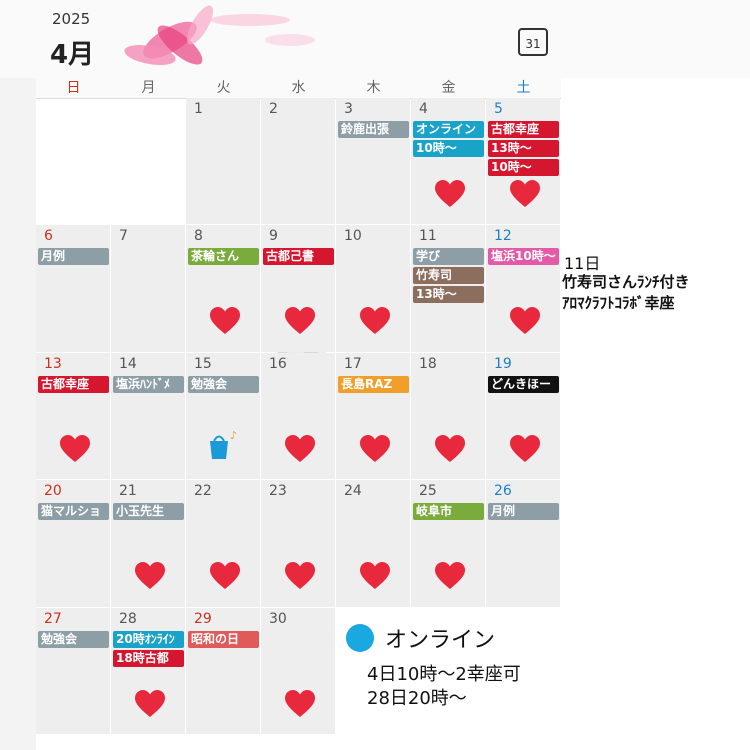 The height and width of the screenshot is (750, 750). I want to click on bag-sticker: ♪, so click(223, 445).